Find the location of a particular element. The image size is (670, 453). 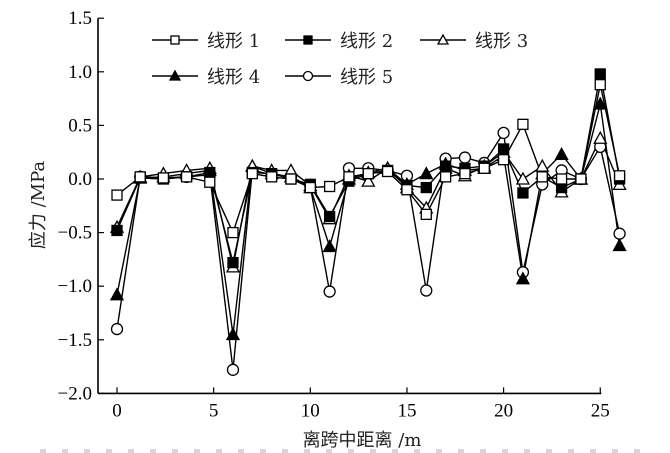

legend-label: 线形 4 is located at coordinates (233, 77).